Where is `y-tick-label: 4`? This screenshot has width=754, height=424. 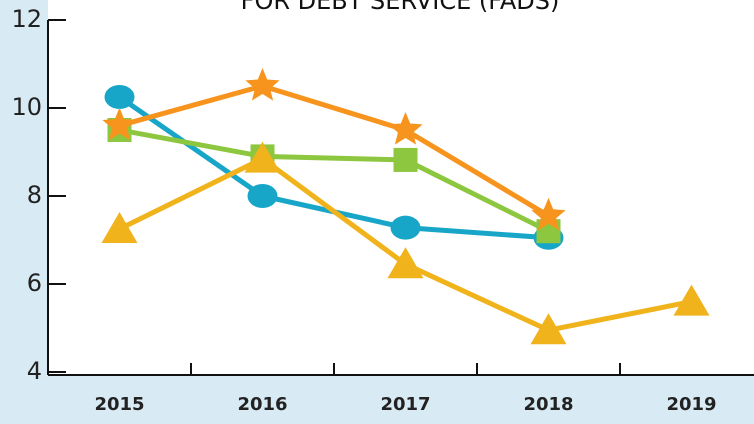
y-tick-label: 4 is located at coordinates (34, 371).